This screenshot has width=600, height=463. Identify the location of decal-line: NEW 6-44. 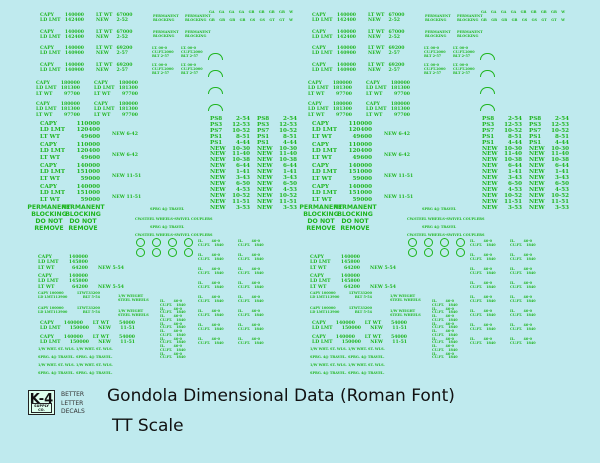
(549, 166).